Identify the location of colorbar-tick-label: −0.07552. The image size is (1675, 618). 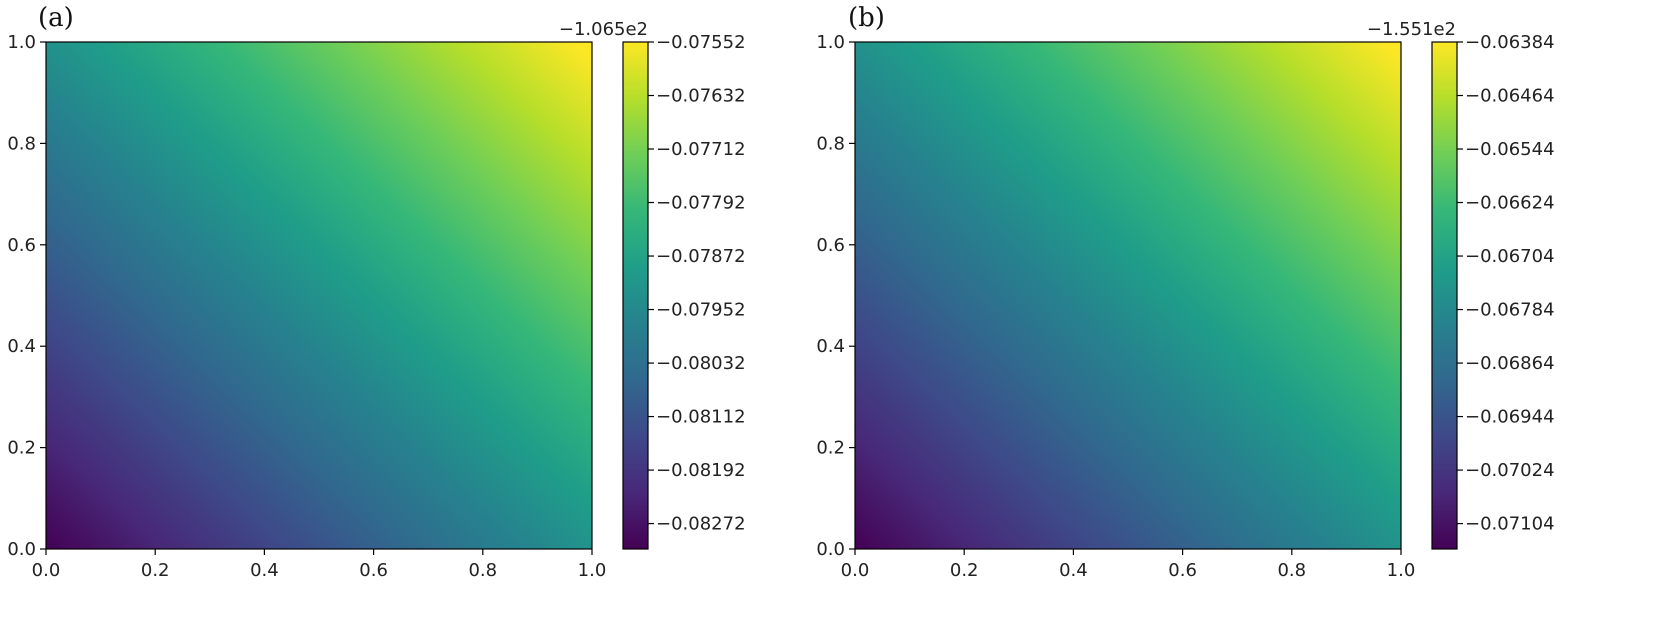
(701, 42).